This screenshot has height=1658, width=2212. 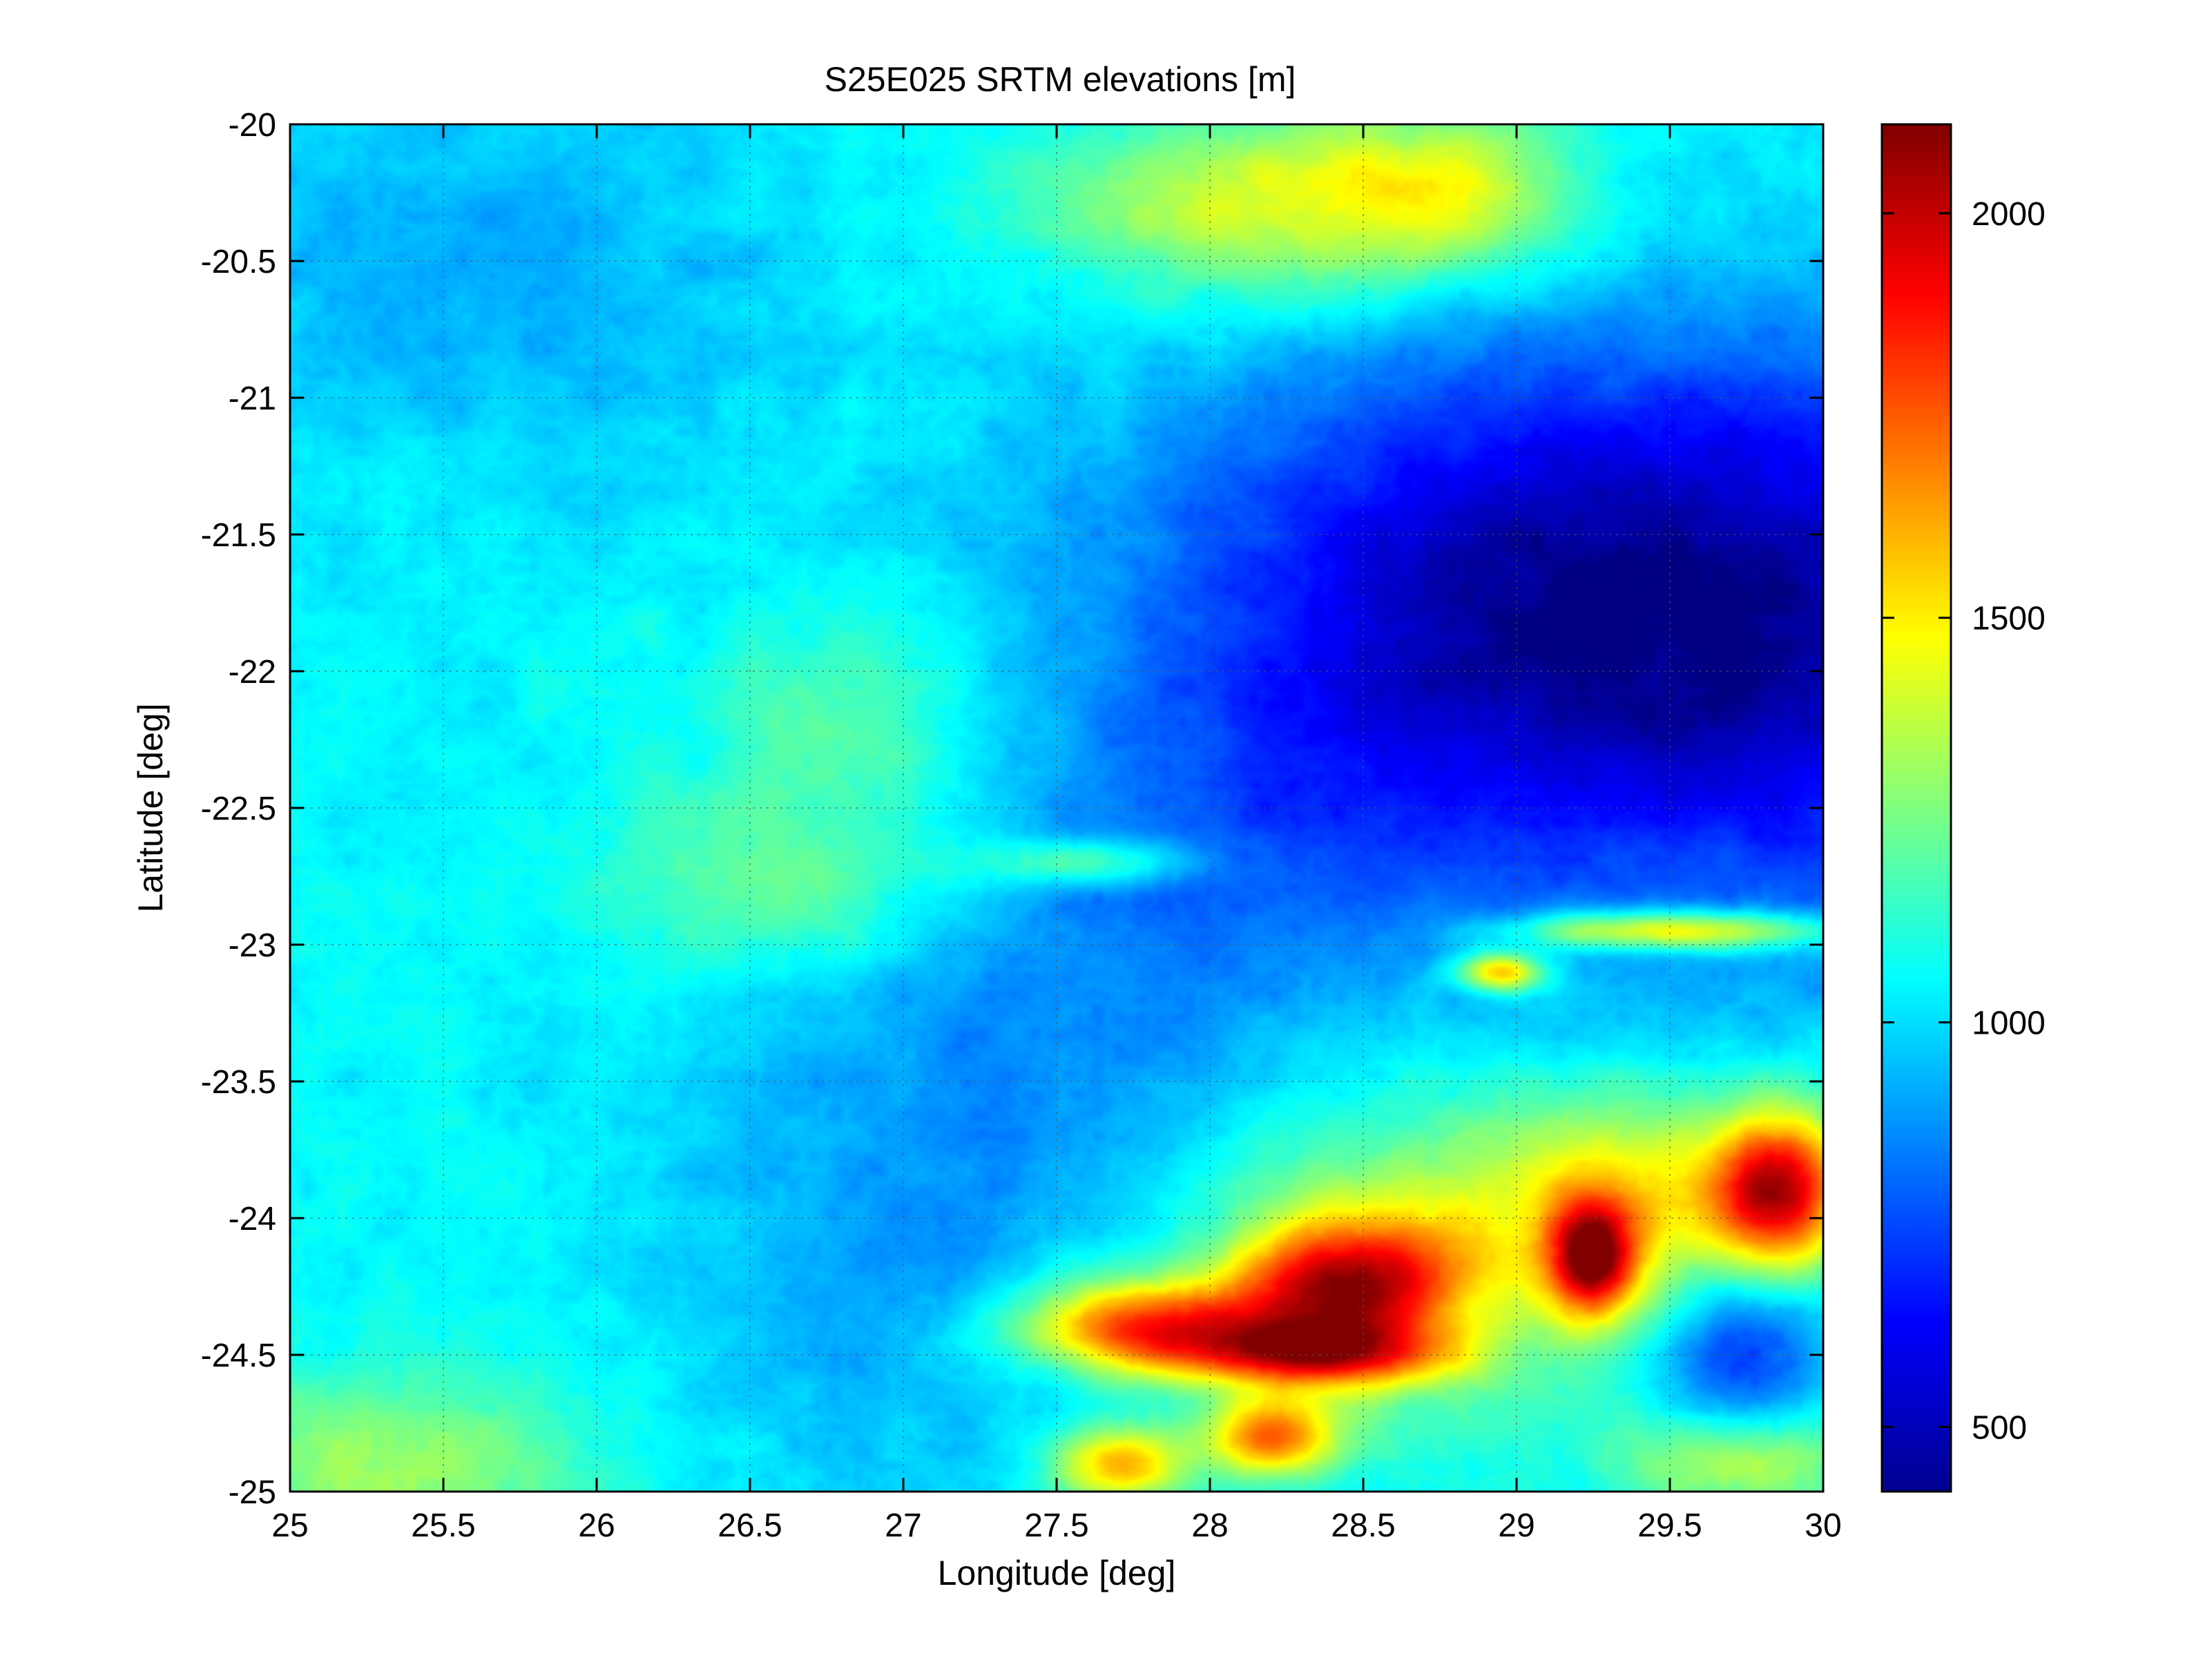 I want to click on x-tick-label: 25, so click(x=289, y=1525).